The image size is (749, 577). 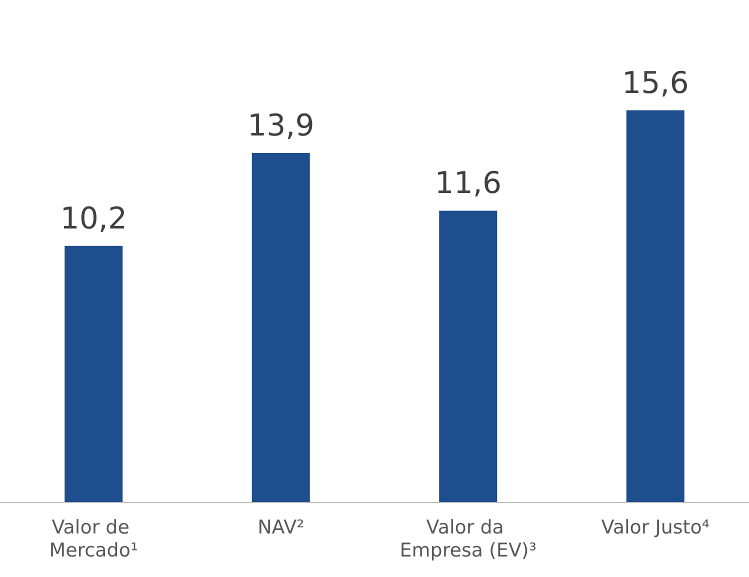 What do you see at coordinates (468, 539) in the screenshot?
I see `x-tick-label: Valor da Empresa (EV)³` at bounding box center [468, 539].